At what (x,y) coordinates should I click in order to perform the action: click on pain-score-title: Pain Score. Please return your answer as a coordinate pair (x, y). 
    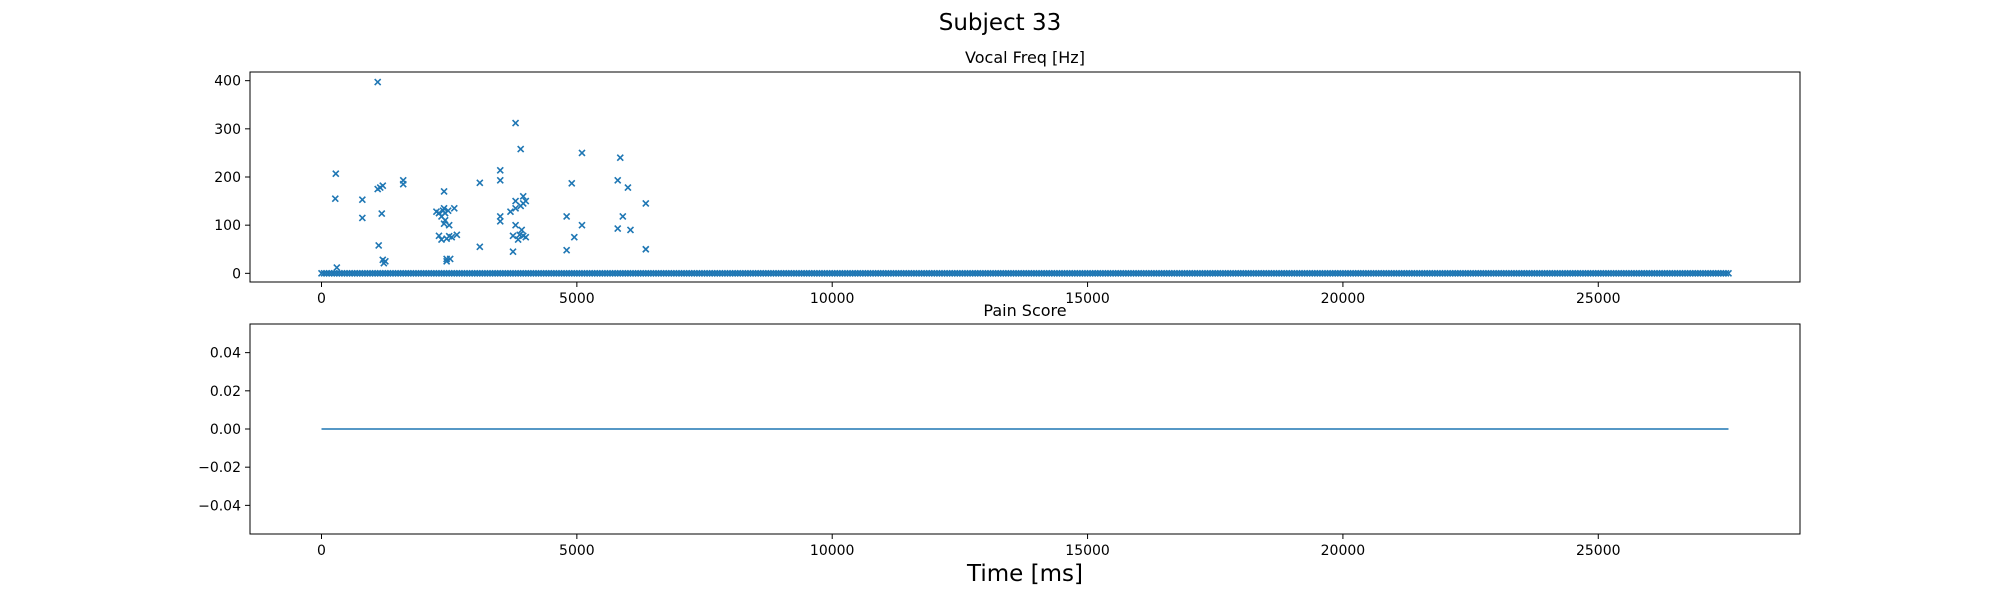
    Looking at the image, I should click on (1024, 310).